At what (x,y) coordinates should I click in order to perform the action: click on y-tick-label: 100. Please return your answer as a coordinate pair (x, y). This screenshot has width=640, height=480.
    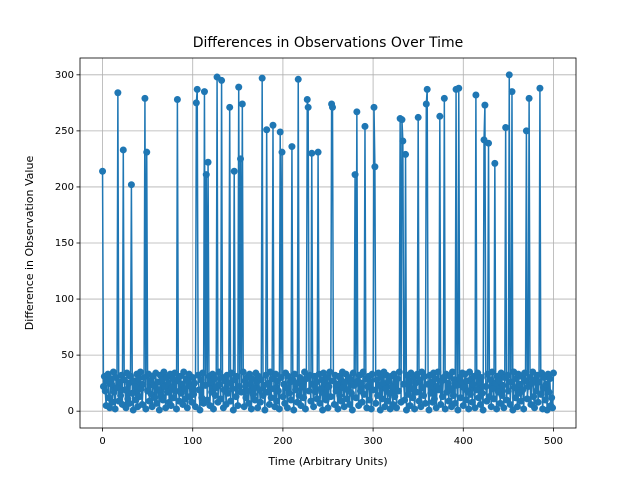
    Looking at the image, I should click on (64, 299).